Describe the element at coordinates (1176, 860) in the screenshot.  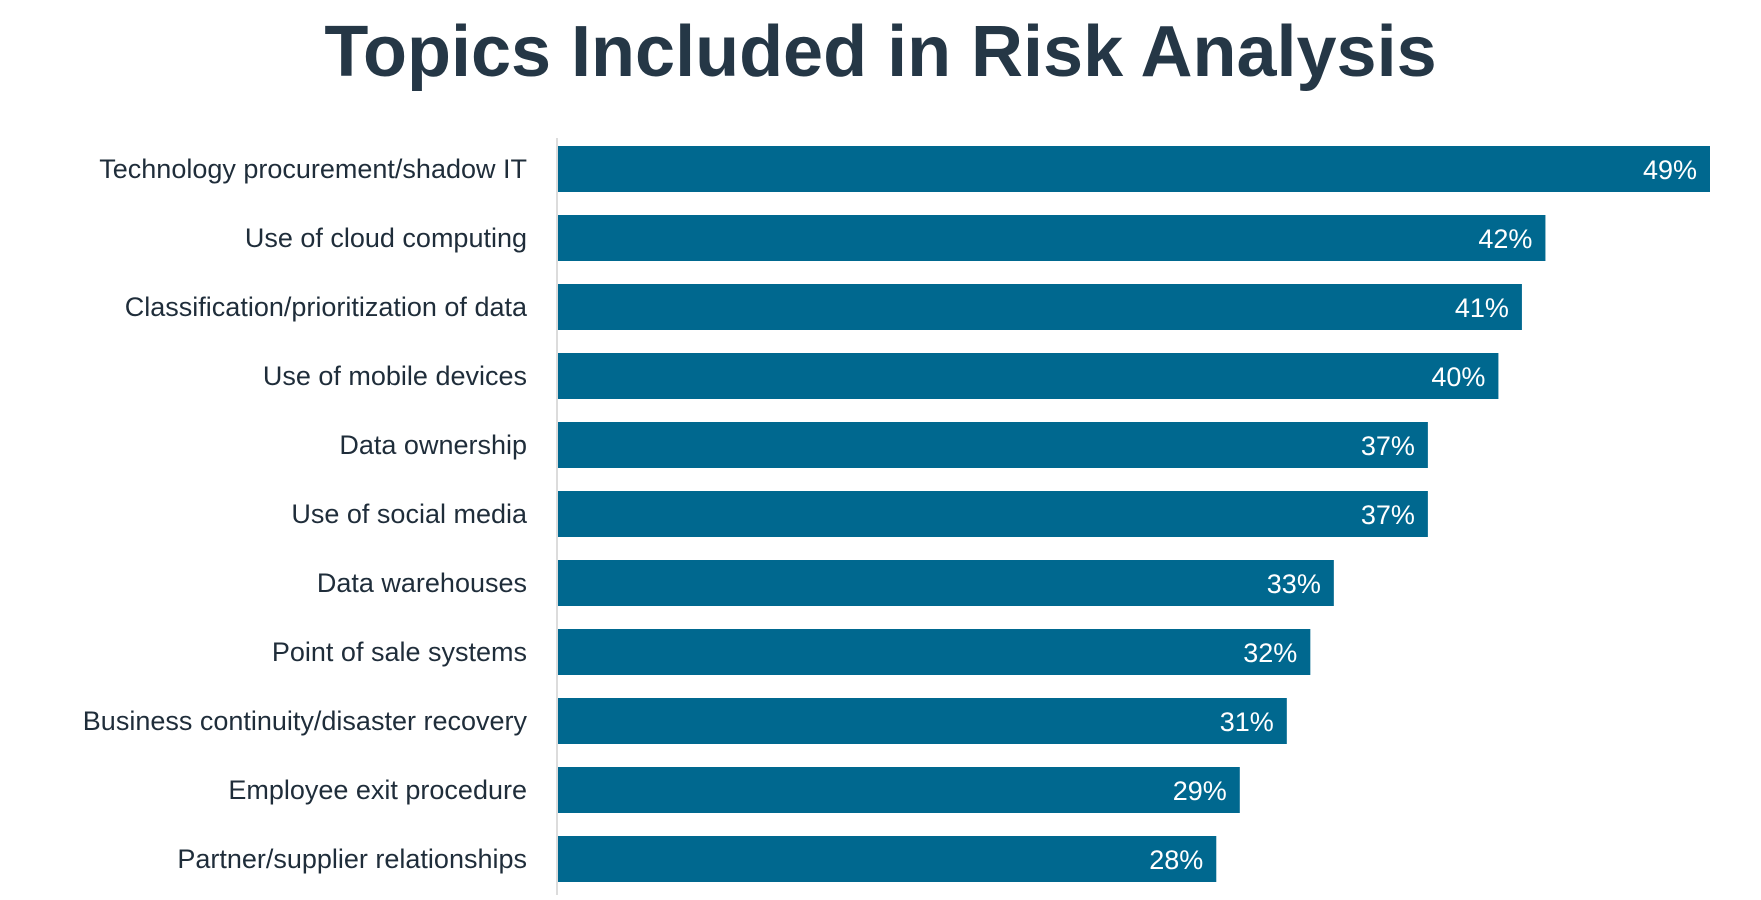
I see `data-label: 28%` at that location.